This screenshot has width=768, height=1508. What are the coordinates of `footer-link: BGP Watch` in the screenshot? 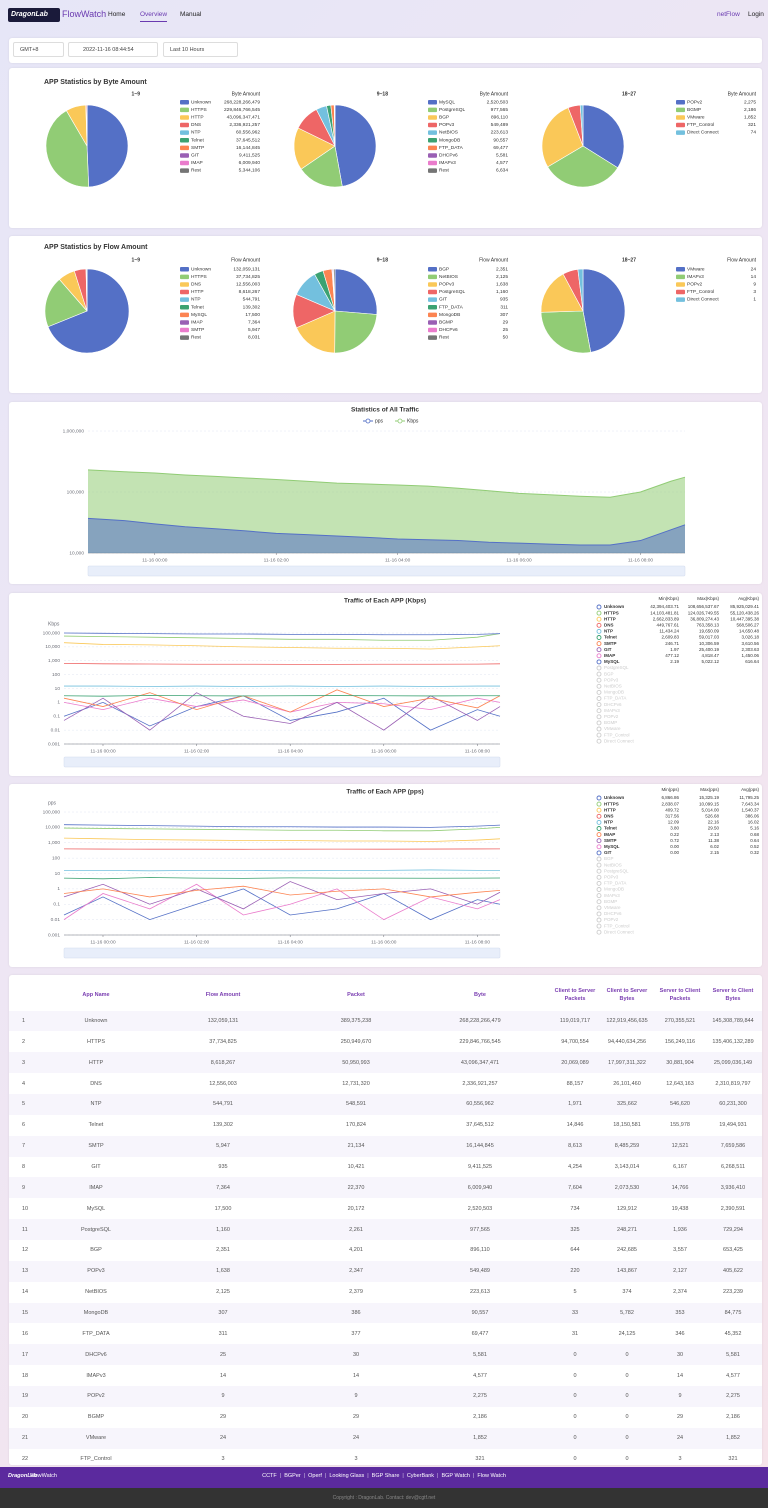 It's located at (455, 1476).